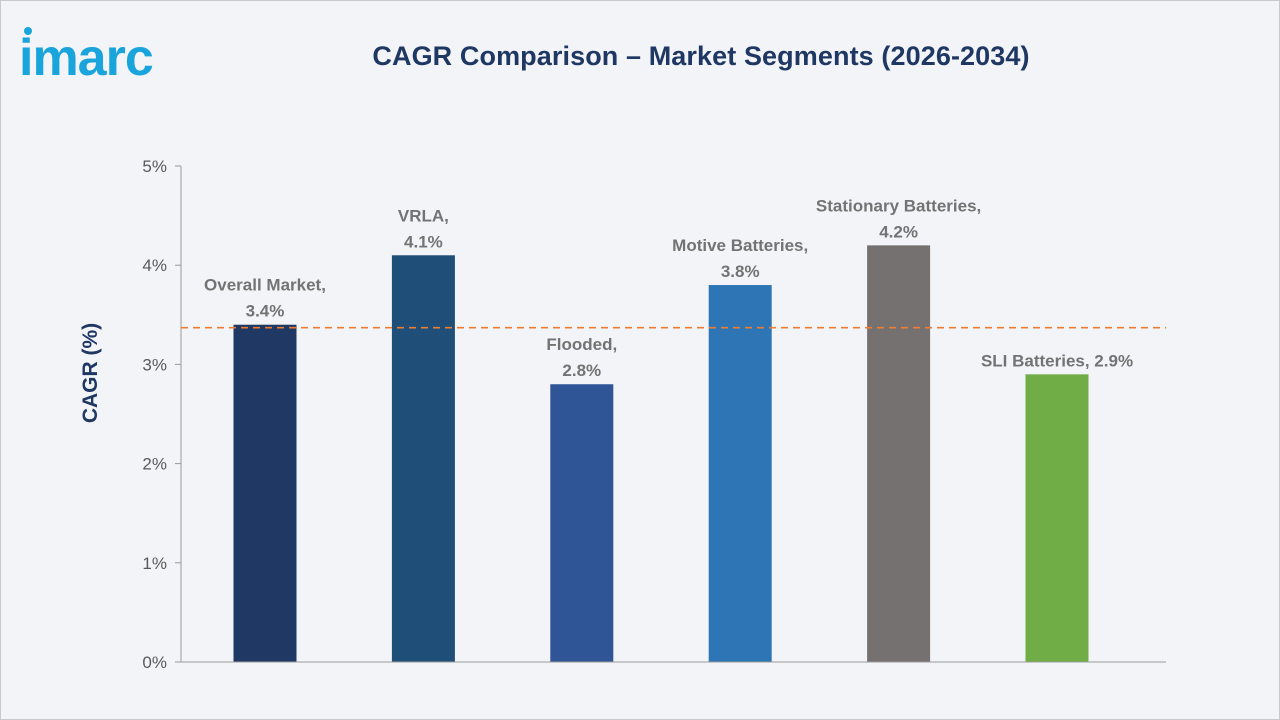 The width and height of the screenshot is (1280, 720). I want to click on bar-flooded, so click(582, 523).